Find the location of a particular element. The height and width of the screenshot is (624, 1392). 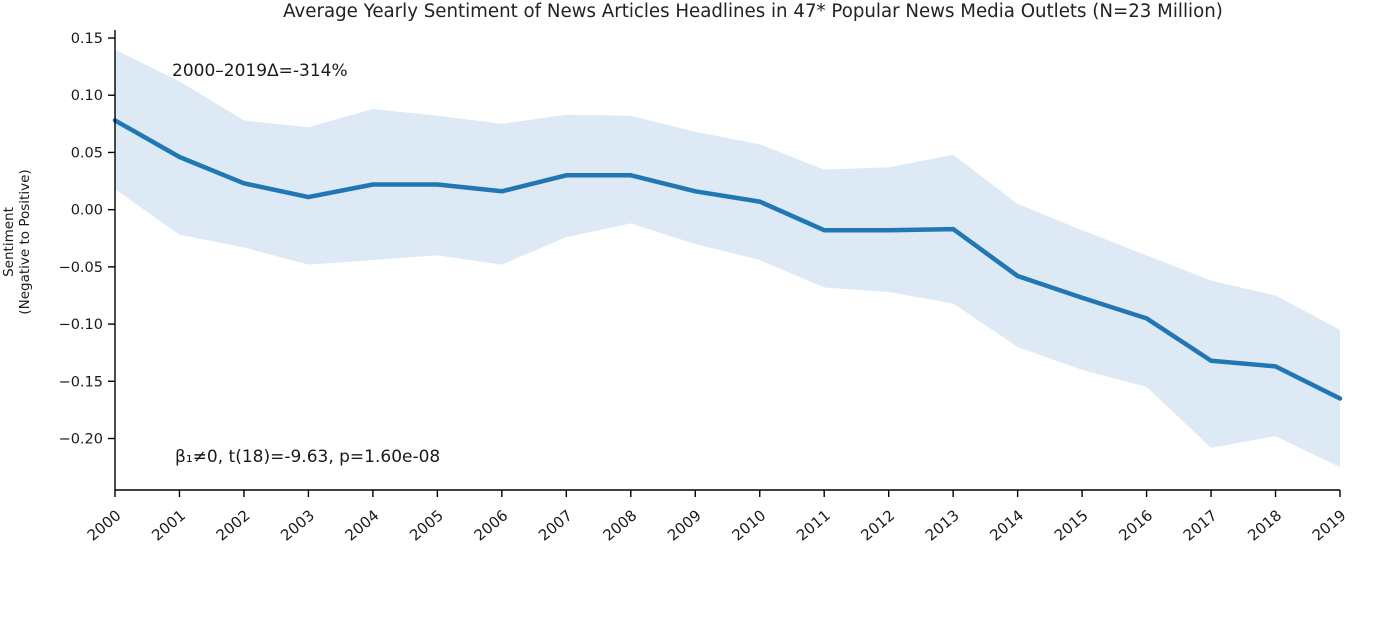

x-tick-label: 2014 is located at coordinates (1006, 525).